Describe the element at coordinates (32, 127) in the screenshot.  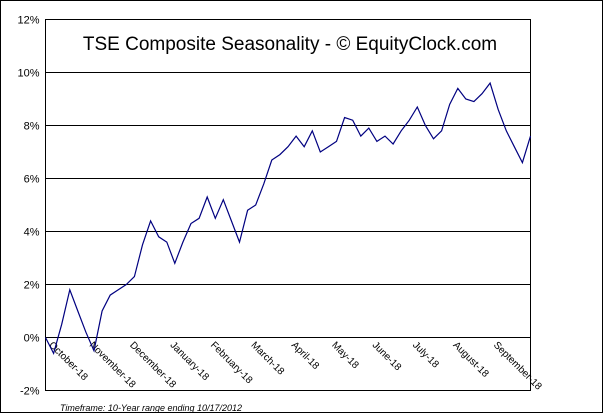
I see `y-tick-label: 8%` at that location.